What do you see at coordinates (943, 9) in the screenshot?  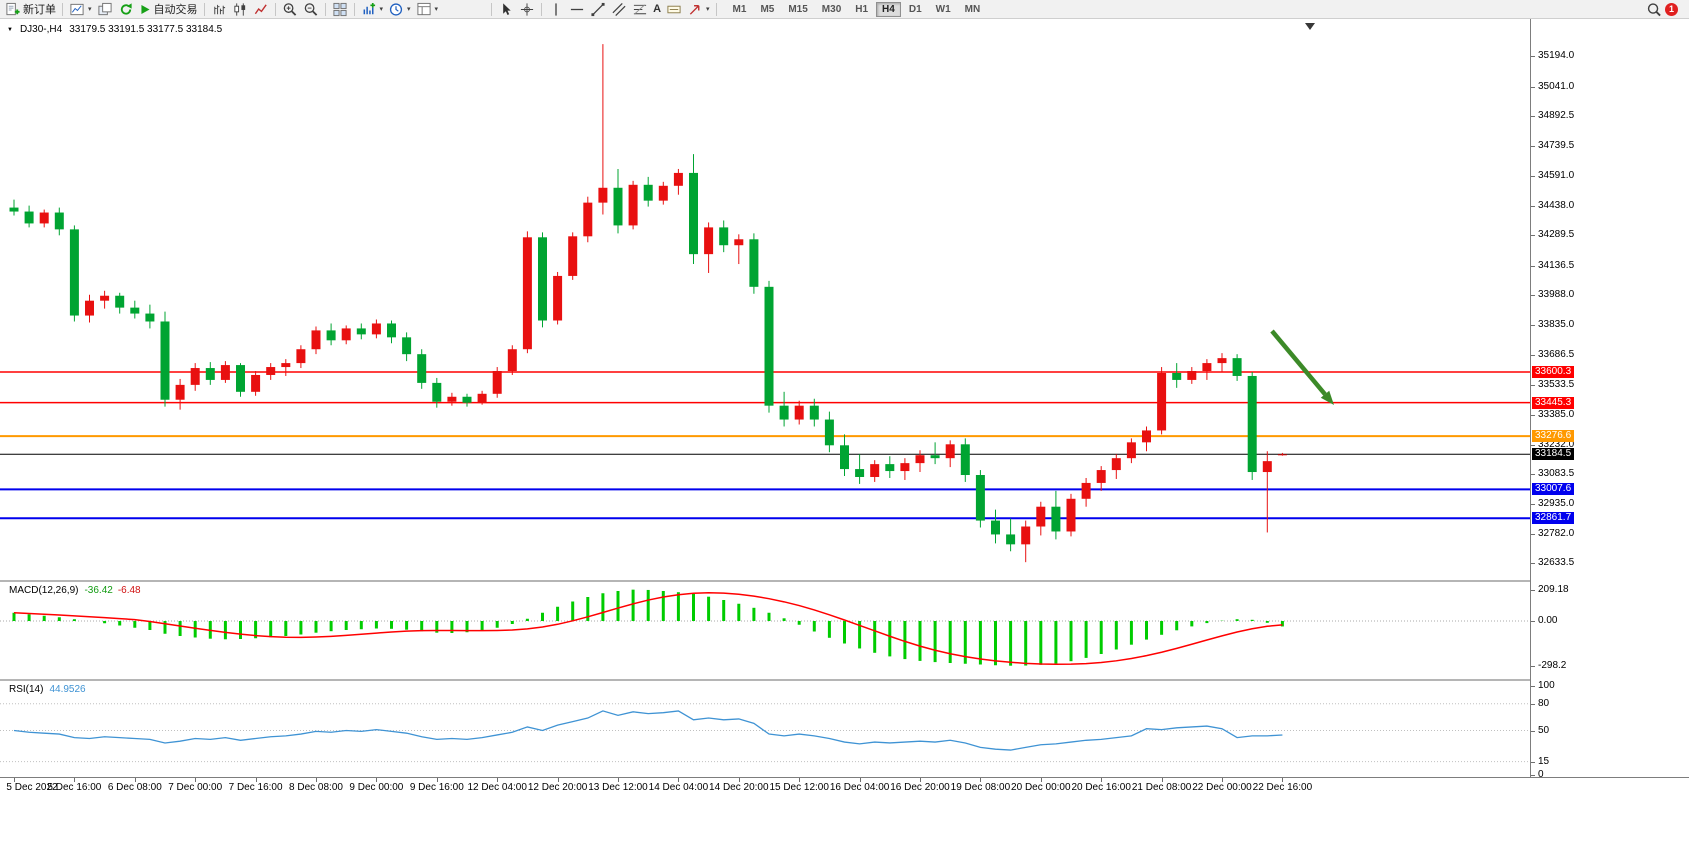 I see `timeframe-w1-button: W1` at bounding box center [943, 9].